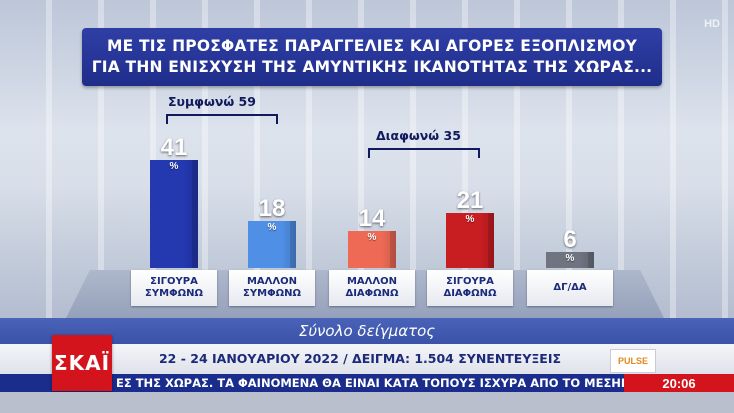 This screenshot has height=413, width=734. I want to click on category-label-line: ΔΓ/ΔΑ, so click(570, 287).